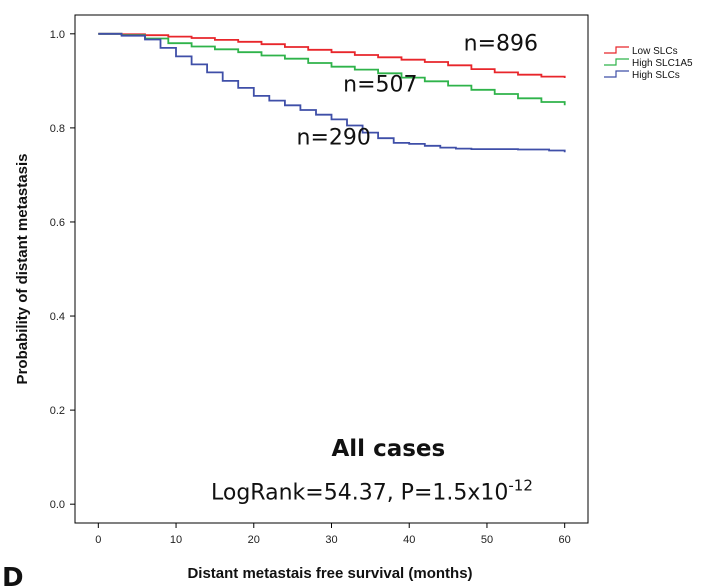 The height and width of the screenshot is (588, 713). What do you see at coordinates (57, 35) in the screenshot?
I see `y-tick-label: 1.0` at bounding box center [57, 35].